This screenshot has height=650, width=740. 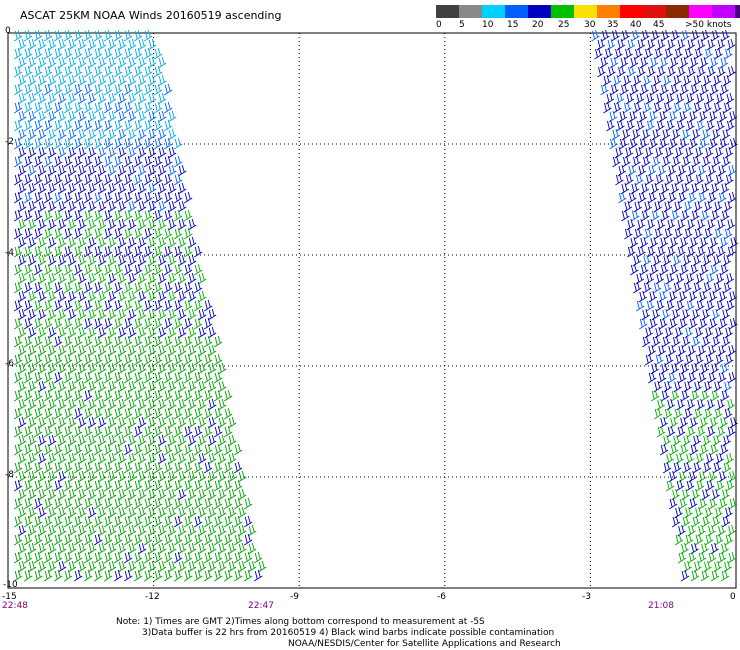 What do you see at coordinates (661, 606) in the screenshot?
I see `time-label-swath-right: 21:08` at bounding box center [661, 606].